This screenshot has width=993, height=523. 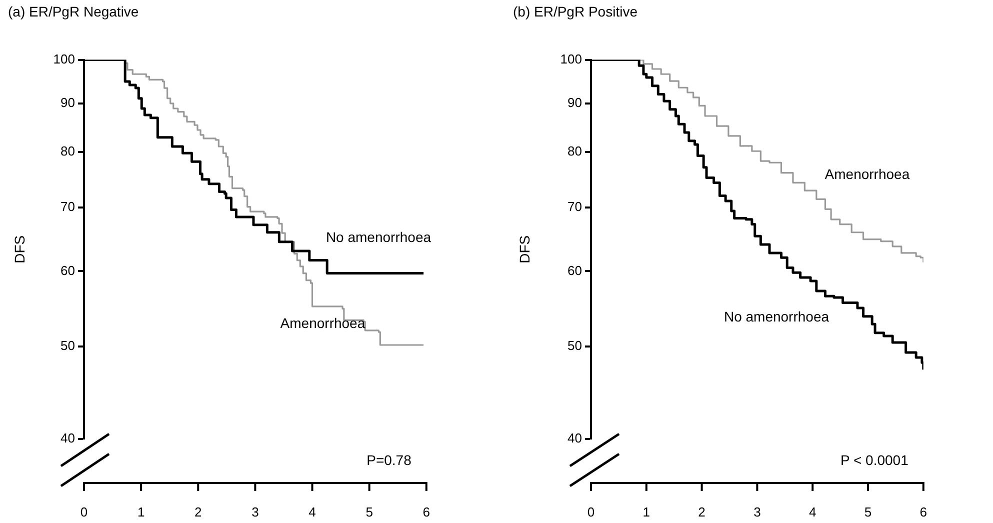 I want to click on text: P < 0.0001, so click(x=874, y=460).